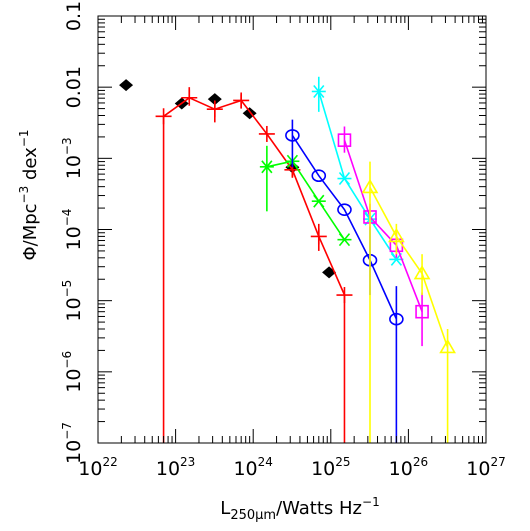  I want to click on x-tick-label: 1027, so click(485, 467).